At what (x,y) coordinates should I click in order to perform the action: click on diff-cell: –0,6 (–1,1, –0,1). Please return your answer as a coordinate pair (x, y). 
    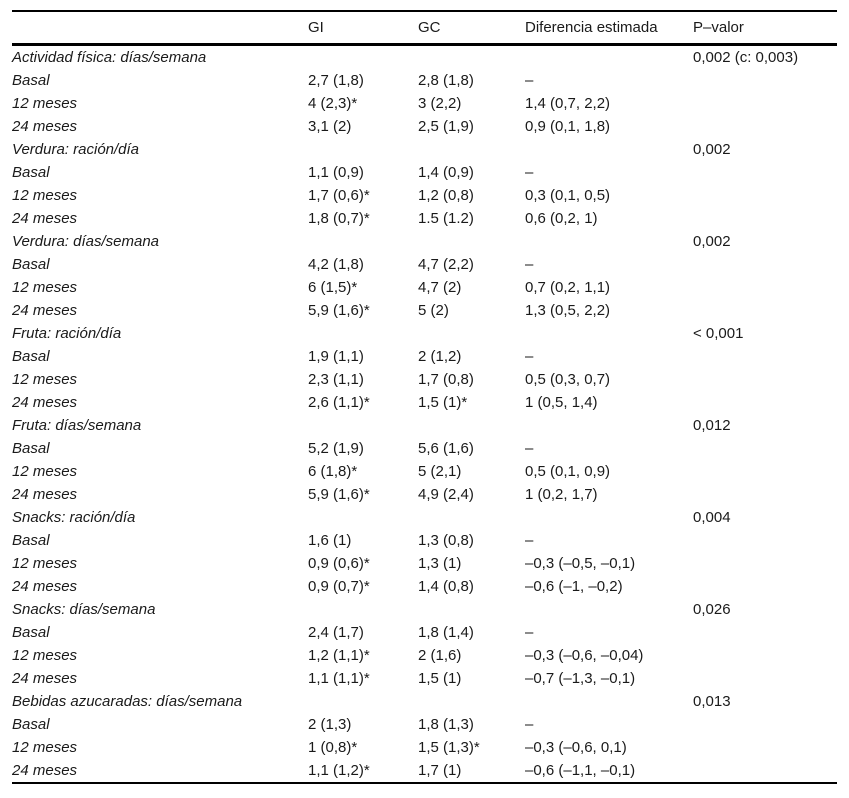
    Looking at the image, I should click on (609, 771).